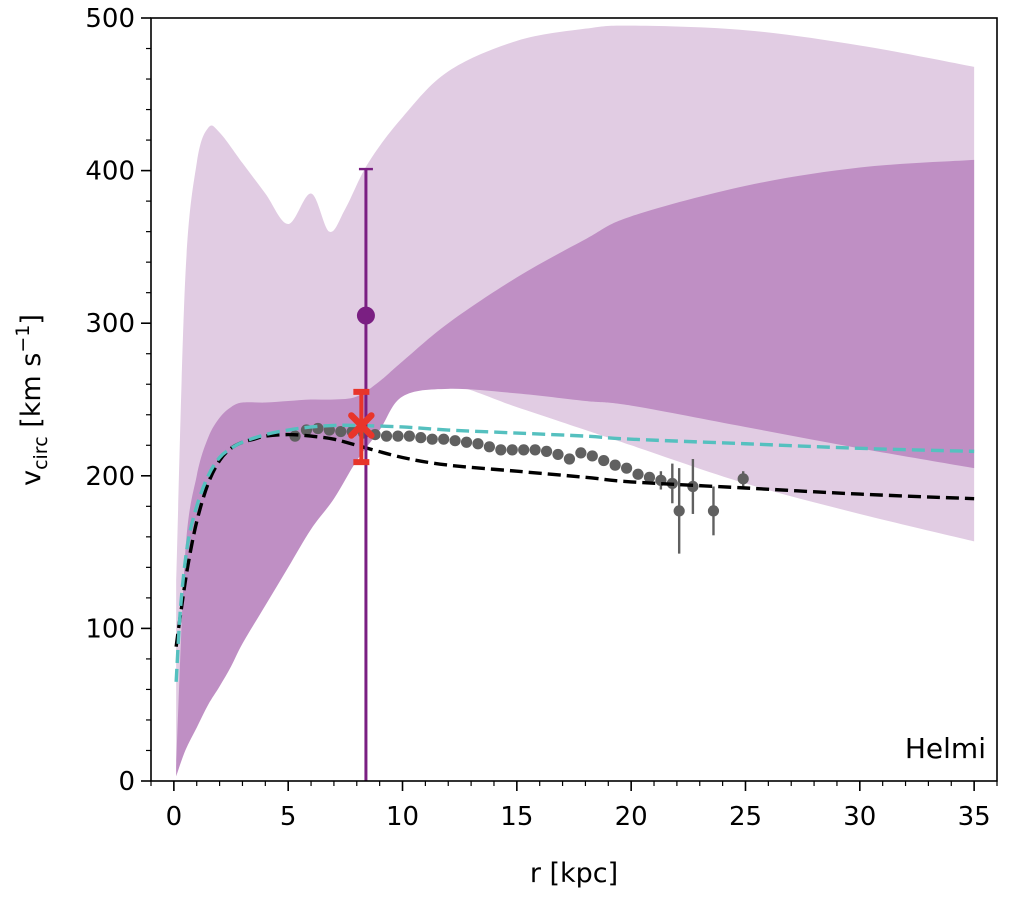 The width and height of the screenshot is (1020, 904). What do you see at coordinates (174, 817) in the screenshot?
I see `x-tick-label: 0` at bounding box center [174, 817].